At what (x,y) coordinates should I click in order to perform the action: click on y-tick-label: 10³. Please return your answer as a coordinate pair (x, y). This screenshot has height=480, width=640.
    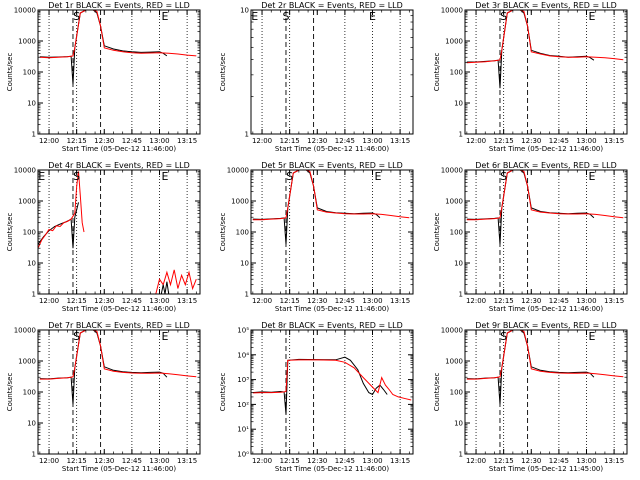
    Looking at the image, I should click on (243, 380).